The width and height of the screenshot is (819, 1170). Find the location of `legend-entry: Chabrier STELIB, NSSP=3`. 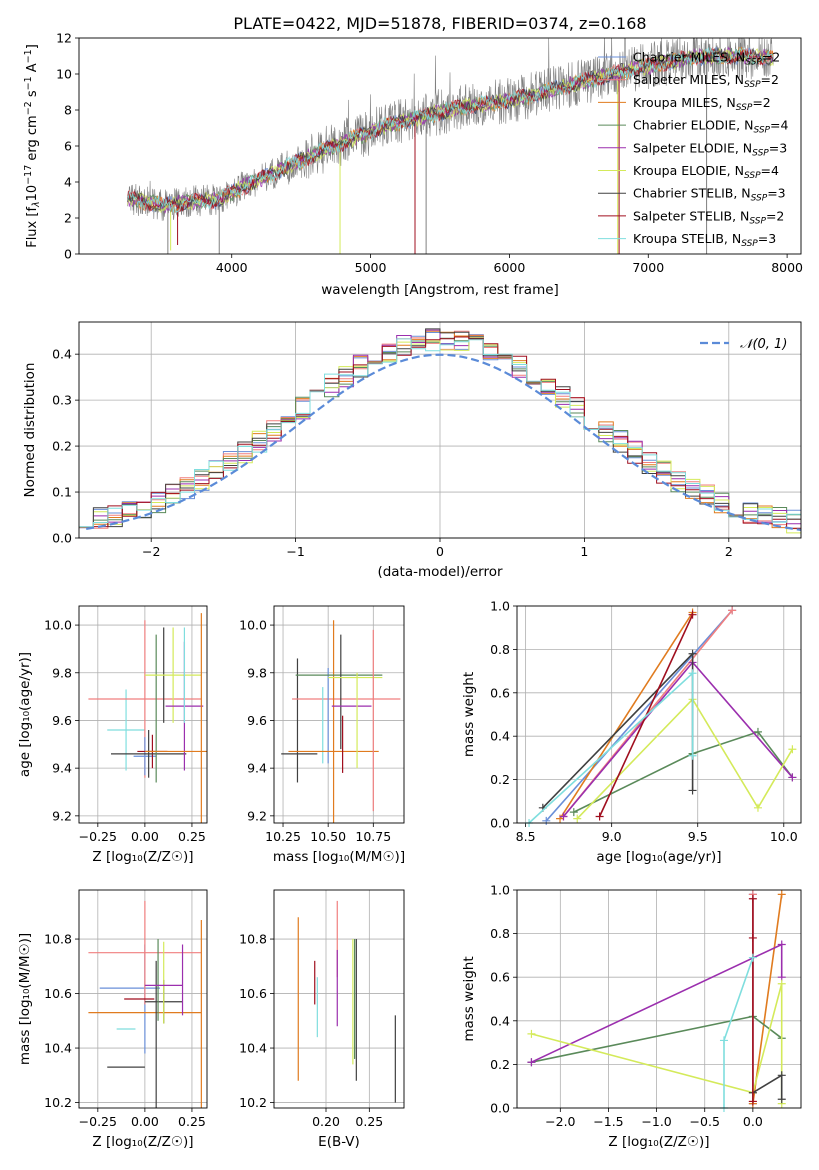

legend-entry: Chabrier STELIB, NSSP=3 is located at coordinates (709, 195).